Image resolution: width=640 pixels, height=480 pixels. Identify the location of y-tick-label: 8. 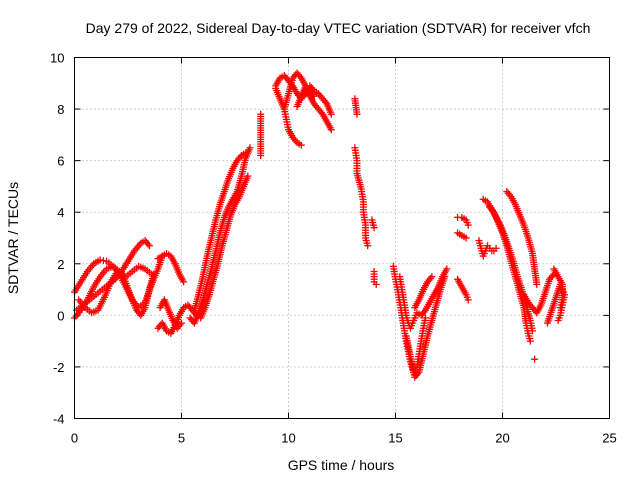
(60, 109).